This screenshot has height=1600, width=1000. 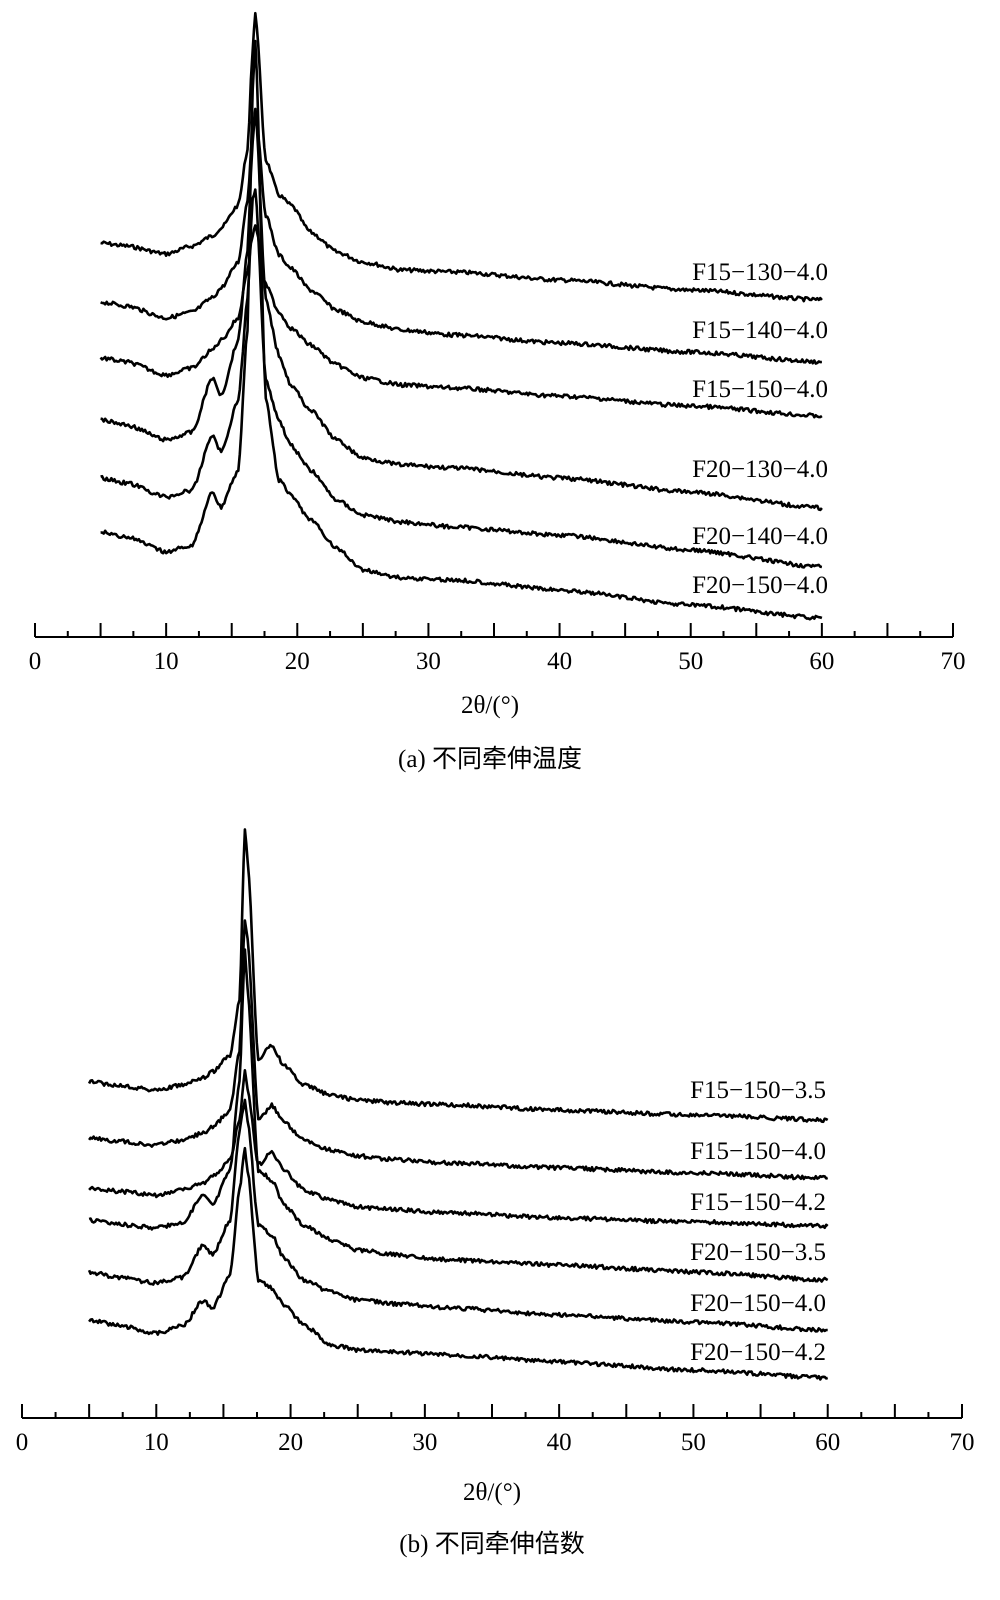 What do you see at coordinates (760, 389) in the screenshot?
I see `series-label-3: F15−150−4.0` at bounding box center [760, 389].